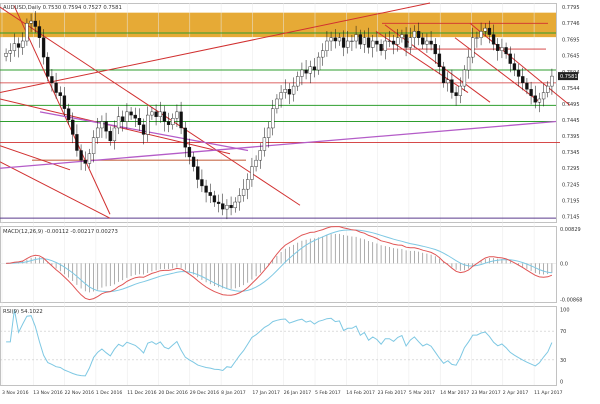 The height and width of the screenshot is (404, 600). I want to click on date-tick-label: 17 Jan 2017, so click(266, 393).